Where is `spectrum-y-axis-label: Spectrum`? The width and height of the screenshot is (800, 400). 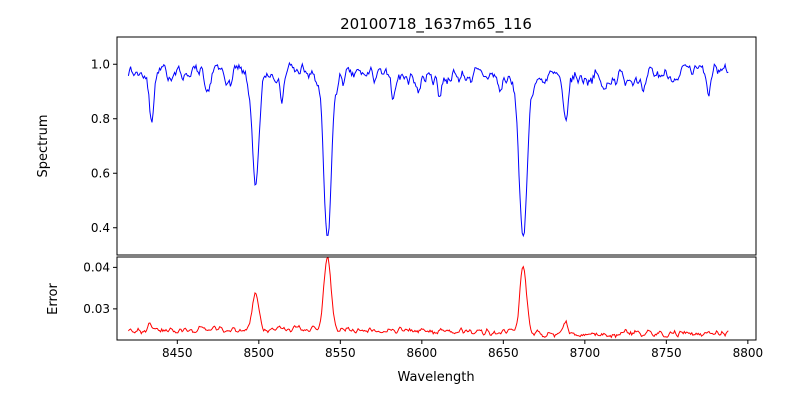 spectrum-y-axis-label: Spectrum is located at coordinates (43, 146).